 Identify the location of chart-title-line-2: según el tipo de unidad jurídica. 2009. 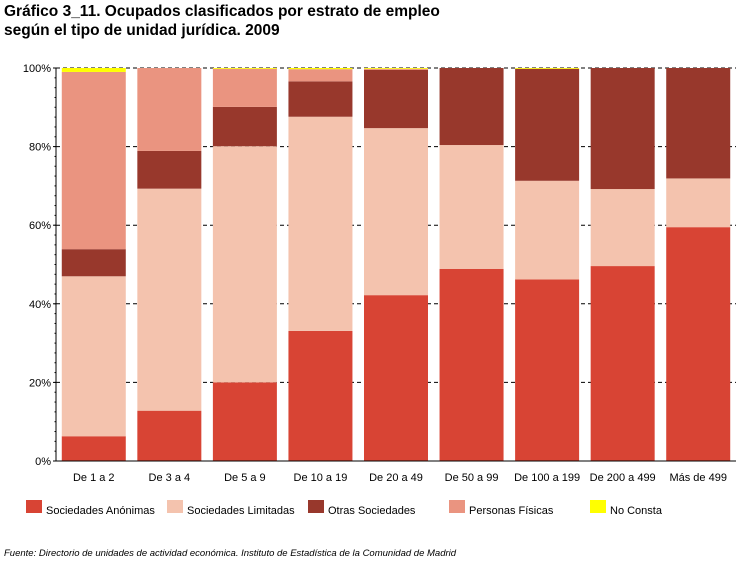
(142, 30).